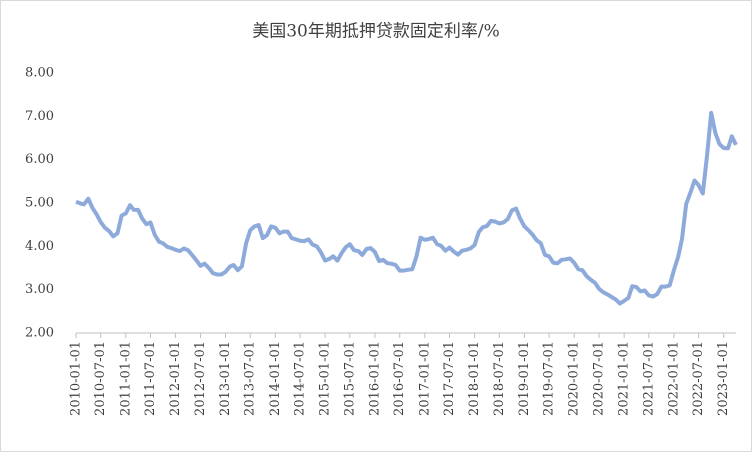 The image size is (752, 452). Describe the element at coordinates (449, 378) in the screenshot. I see `x-tick-label: 2017-07-01` at that location.